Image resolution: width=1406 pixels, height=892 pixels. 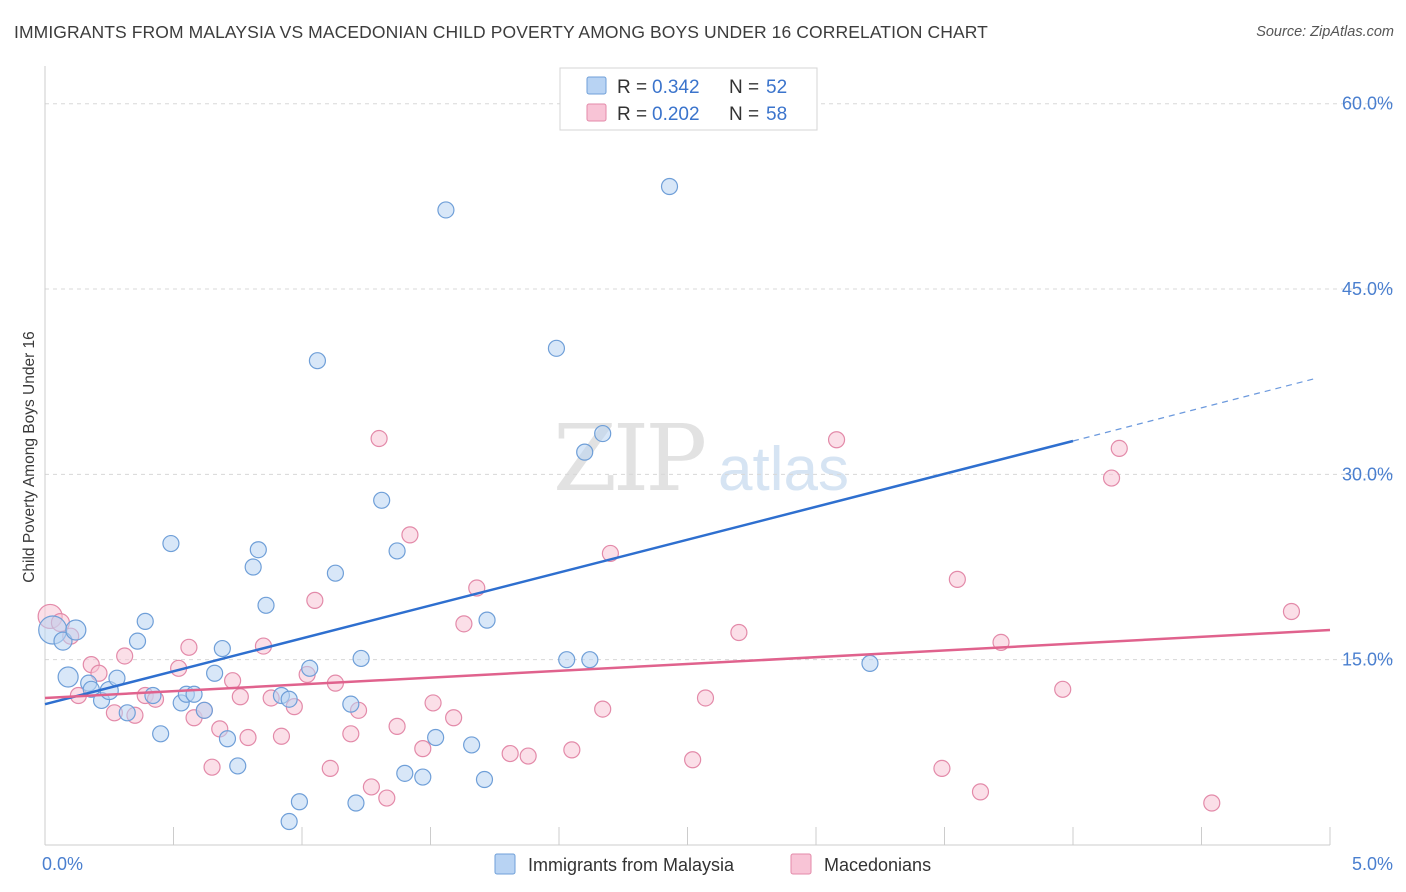 What do you see at coordinates (776, 87) in the screenshot?
I see `legend-n-value-1: 52` at bounding box center [776, 87].